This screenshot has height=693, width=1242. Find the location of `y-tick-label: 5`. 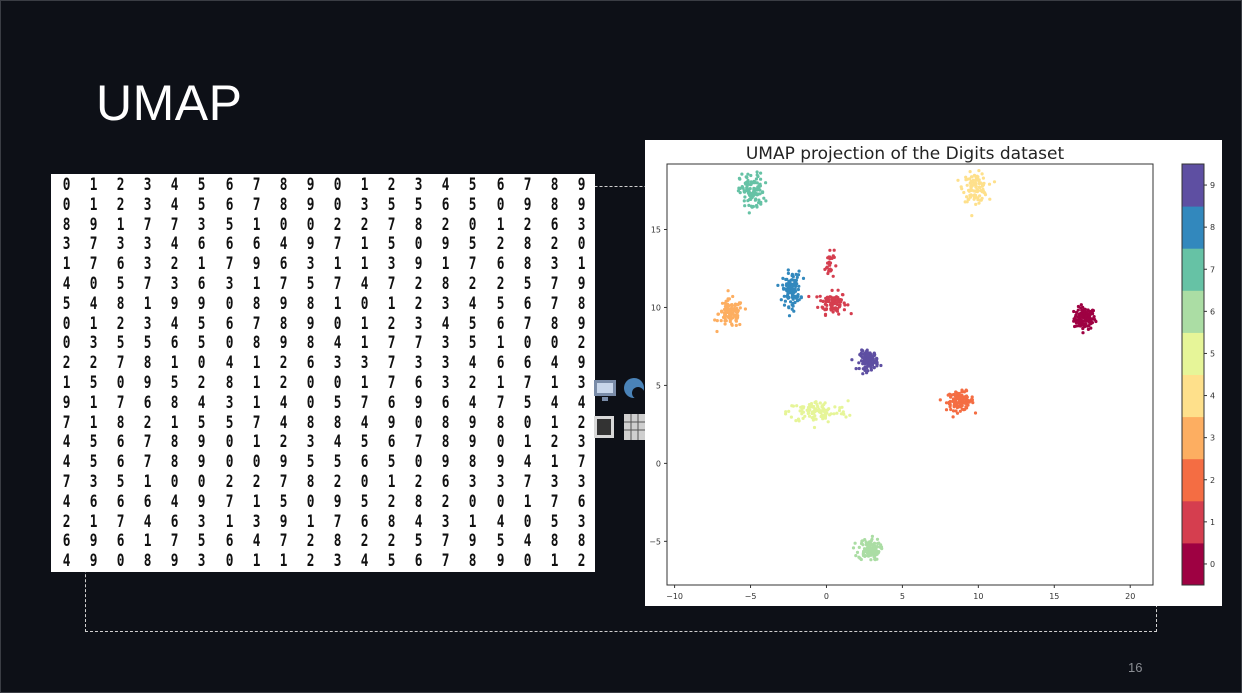

y-tick-label: 5 is located at coordinates (658, 385).